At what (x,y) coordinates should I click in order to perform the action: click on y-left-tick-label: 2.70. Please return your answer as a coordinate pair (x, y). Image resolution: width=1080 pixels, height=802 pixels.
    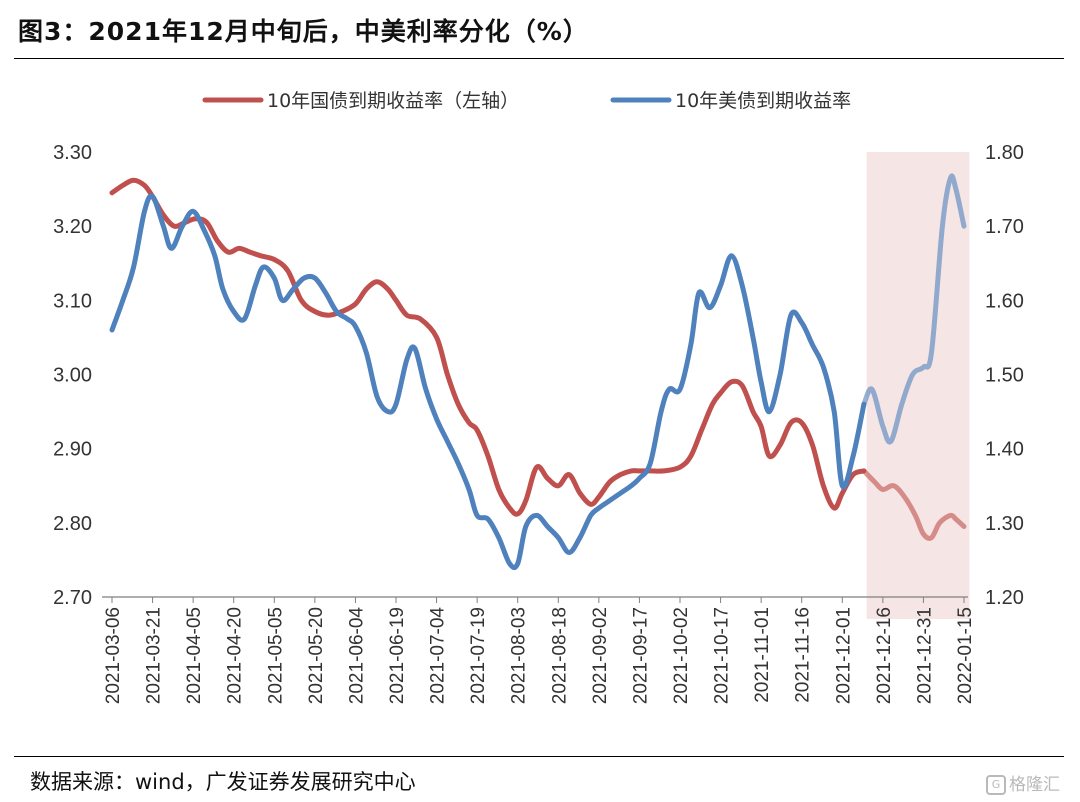
    Looking at the image, I should click on (72, 598).